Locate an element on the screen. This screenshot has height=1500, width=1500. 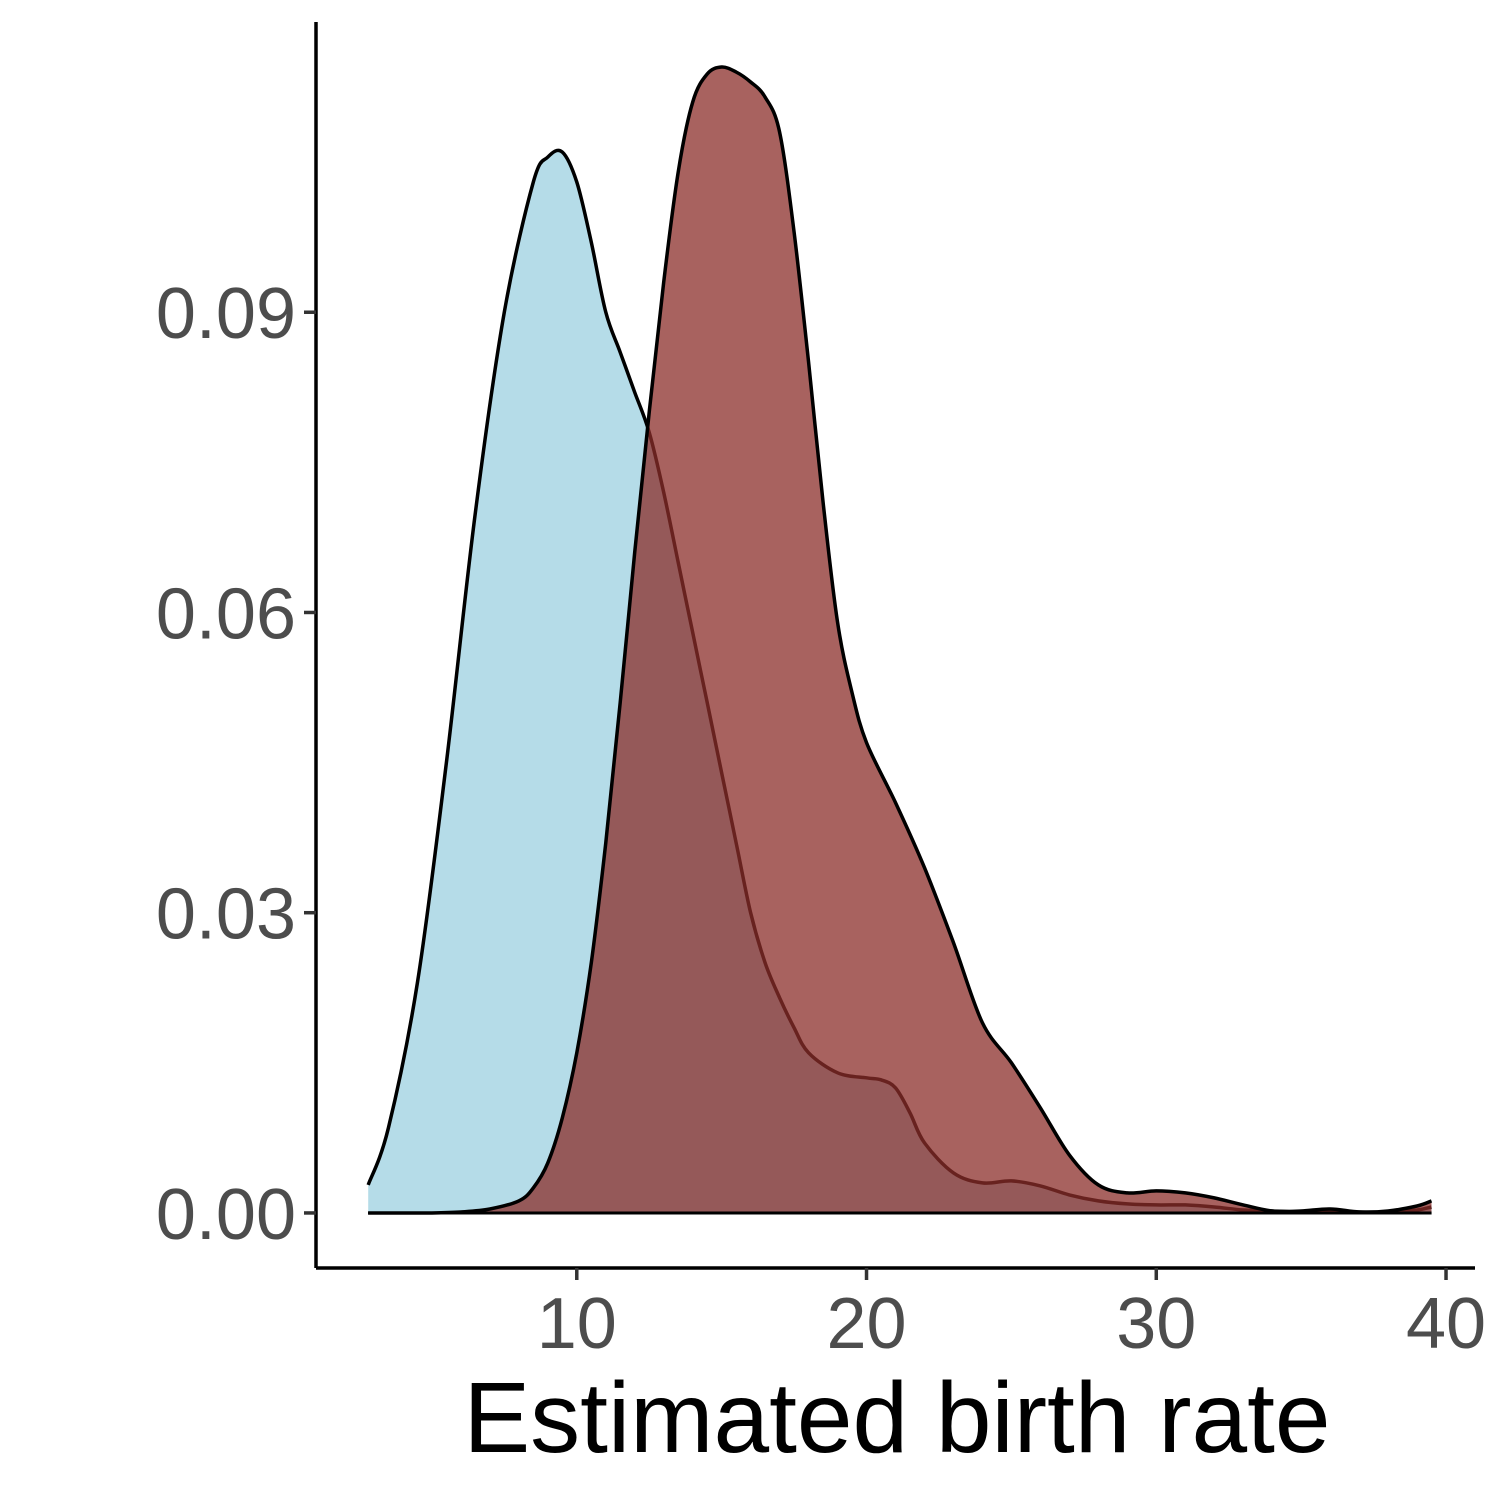
y-tick-label: 0.03 is located at coordinates (226, 915).